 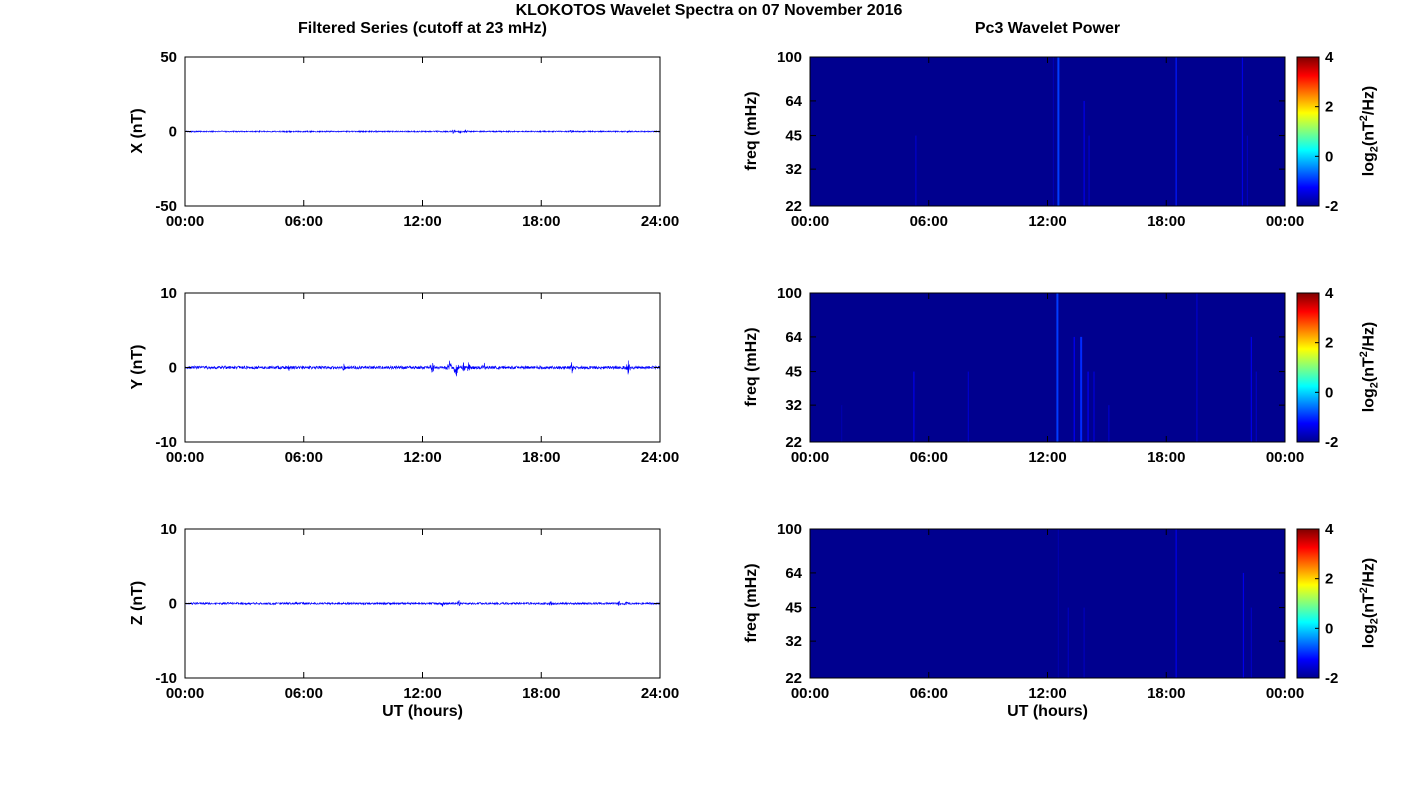 I want to click on left-column-title: Filtered Series (cutoff at 23 mHz), so click(x=422, y=28).